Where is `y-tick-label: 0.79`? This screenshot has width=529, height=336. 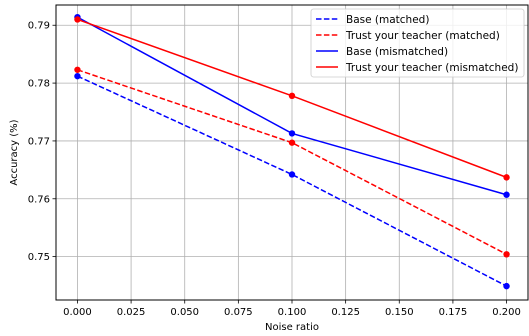 y-tick-label: 0.79 is located at coordinates (39, 26).